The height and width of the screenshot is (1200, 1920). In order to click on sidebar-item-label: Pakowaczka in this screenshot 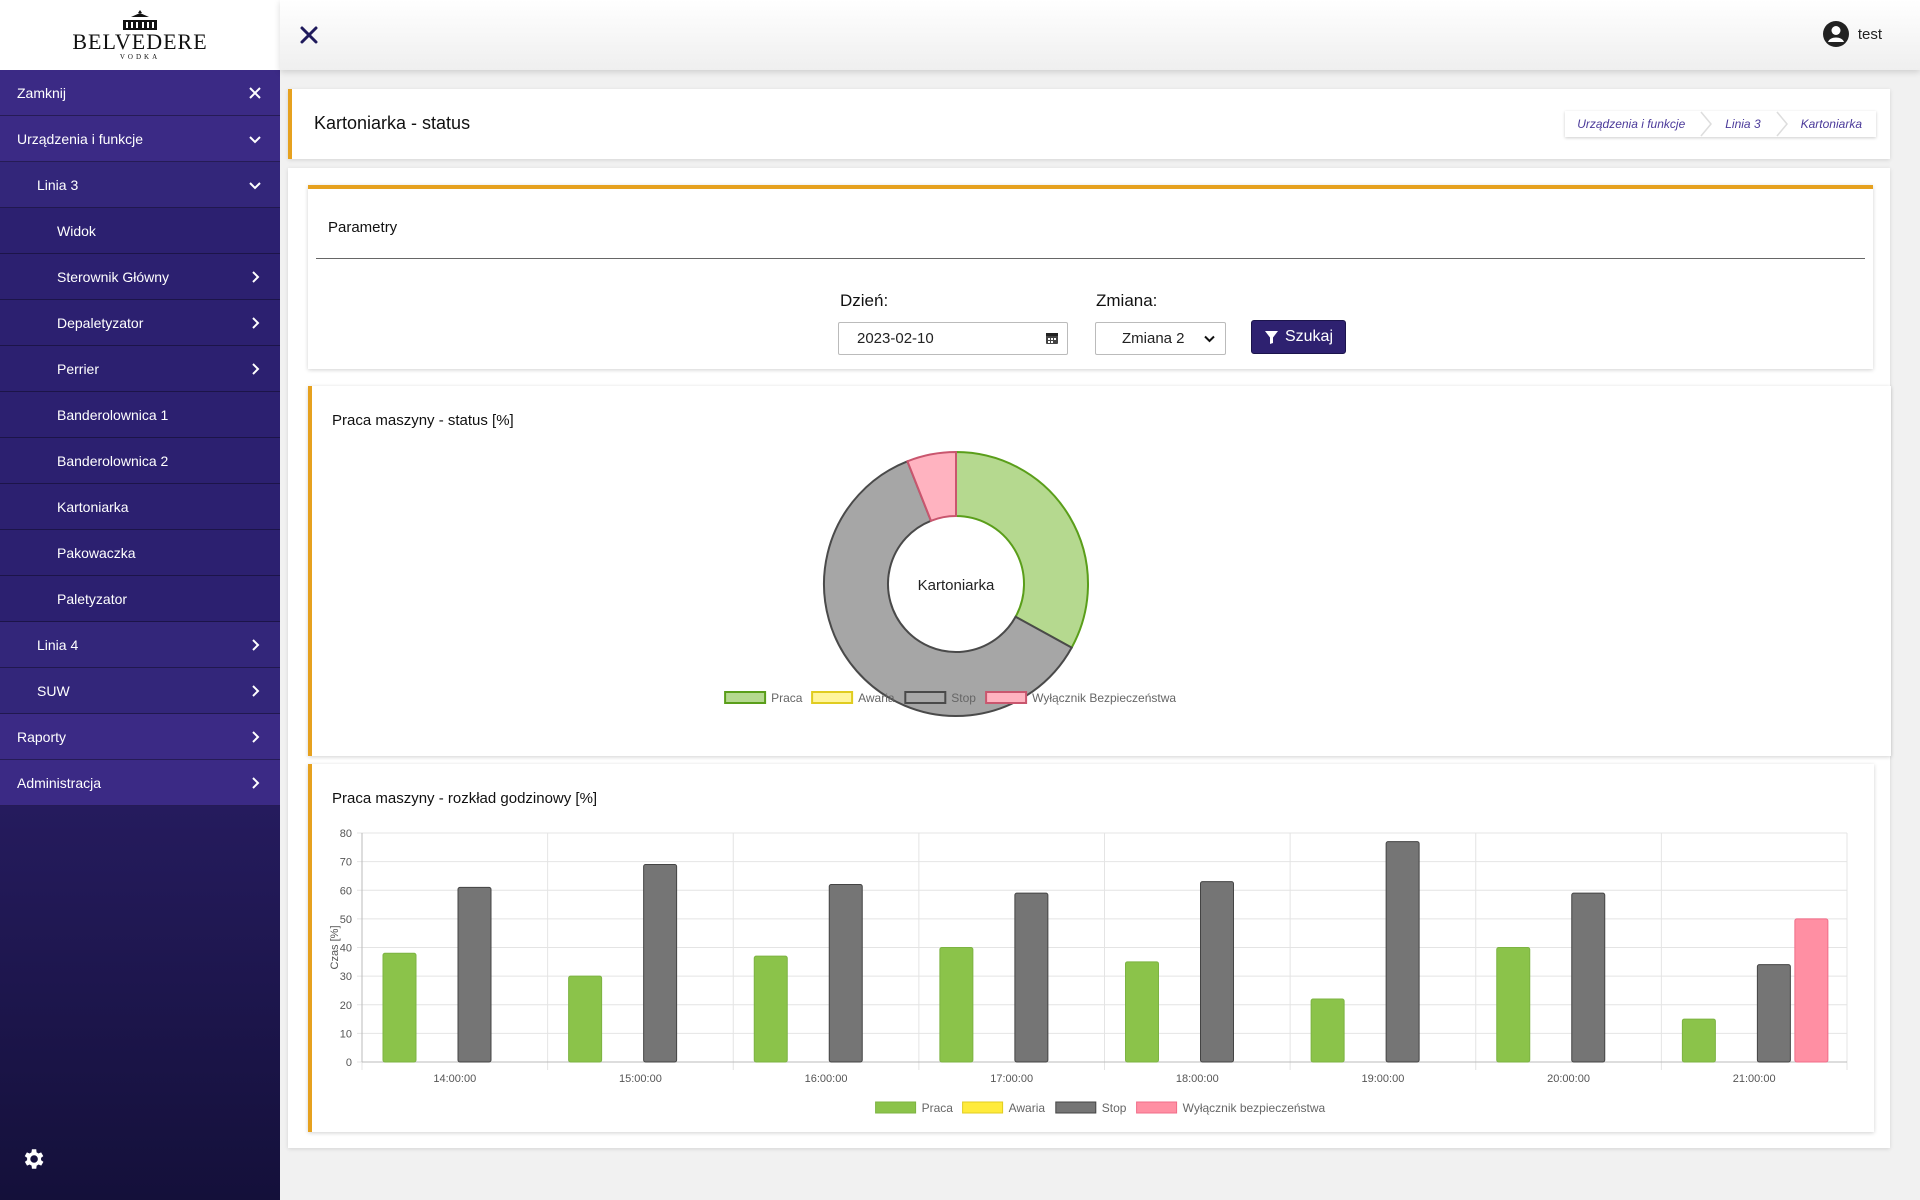, I will do `click(96, 552)`.